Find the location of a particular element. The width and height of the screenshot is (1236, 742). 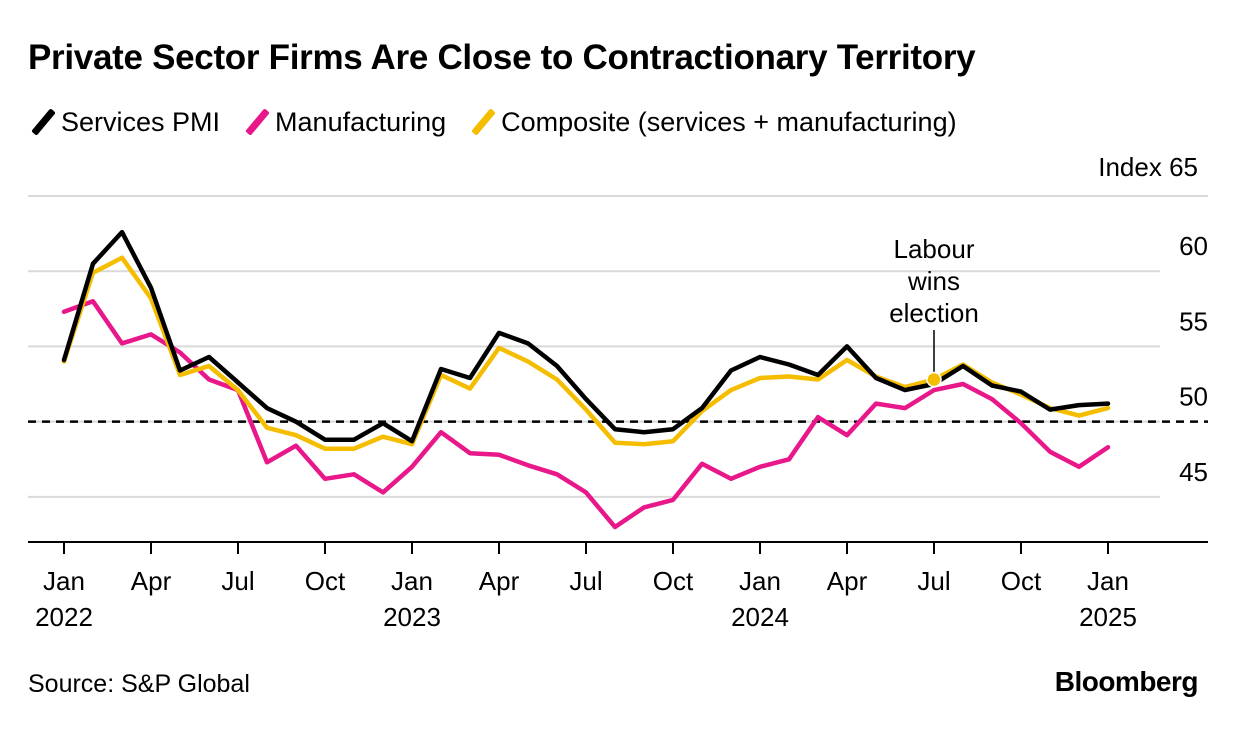

x-tick-label-6: Jul is located at coordinates (237, 581).